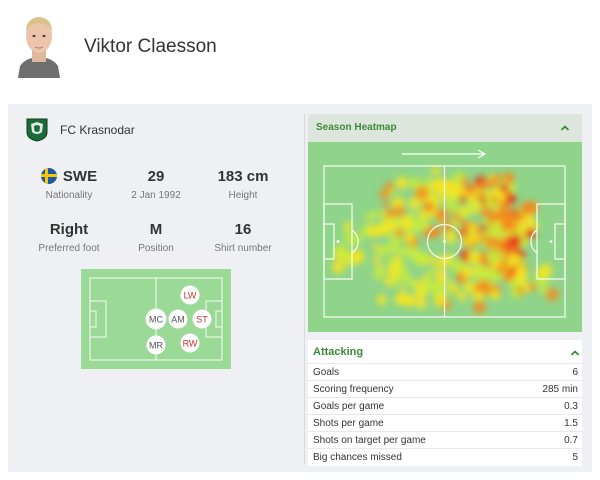  What do you see at coordinates (445, 456) in the screenshot?
I see `stat-row-big-chances-missed: Big chances missed 5` at bounding box center [445, 456].